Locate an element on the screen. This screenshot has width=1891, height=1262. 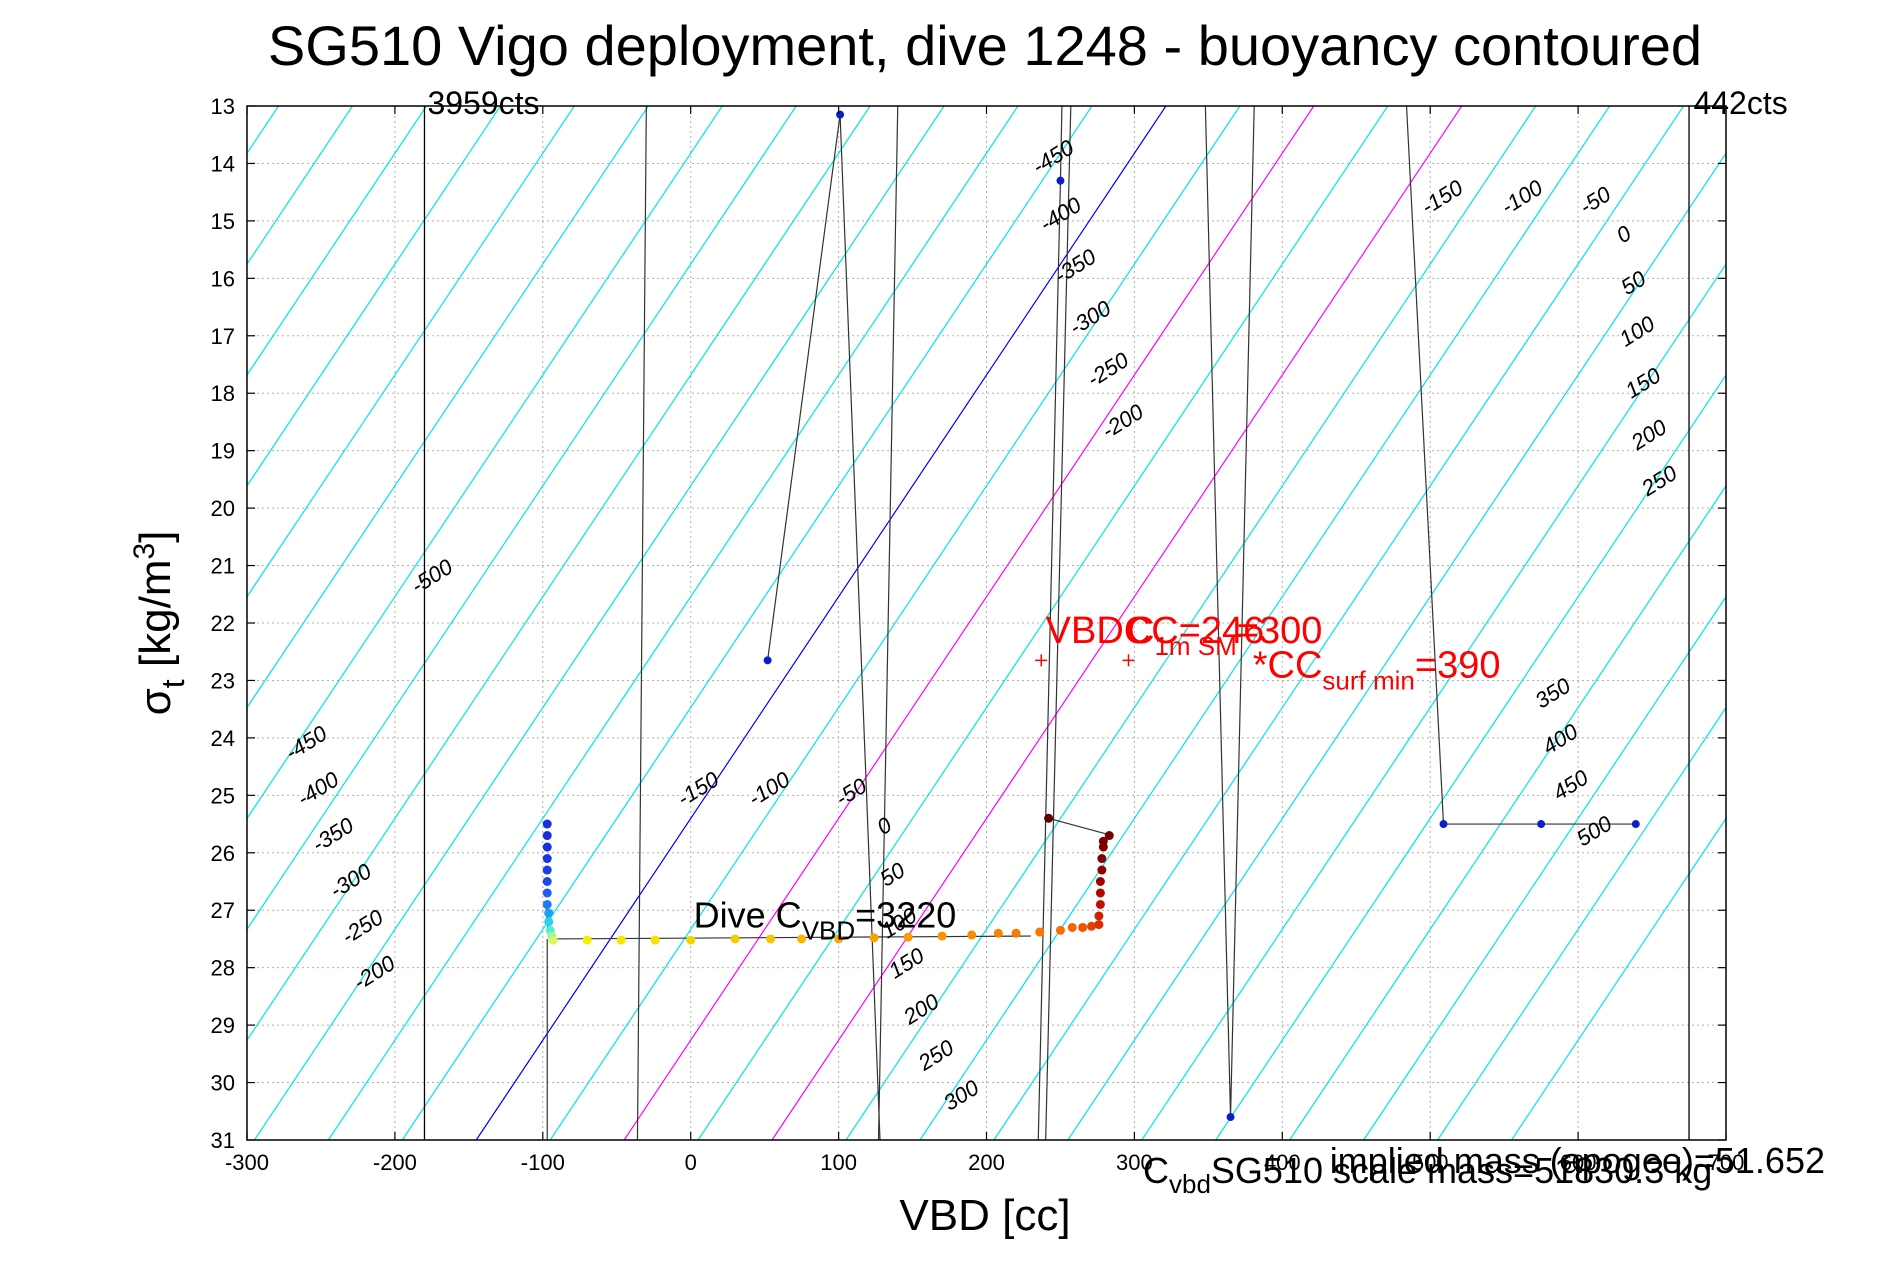
x-tick-label: -200 is located at coordinates (395, 1162).